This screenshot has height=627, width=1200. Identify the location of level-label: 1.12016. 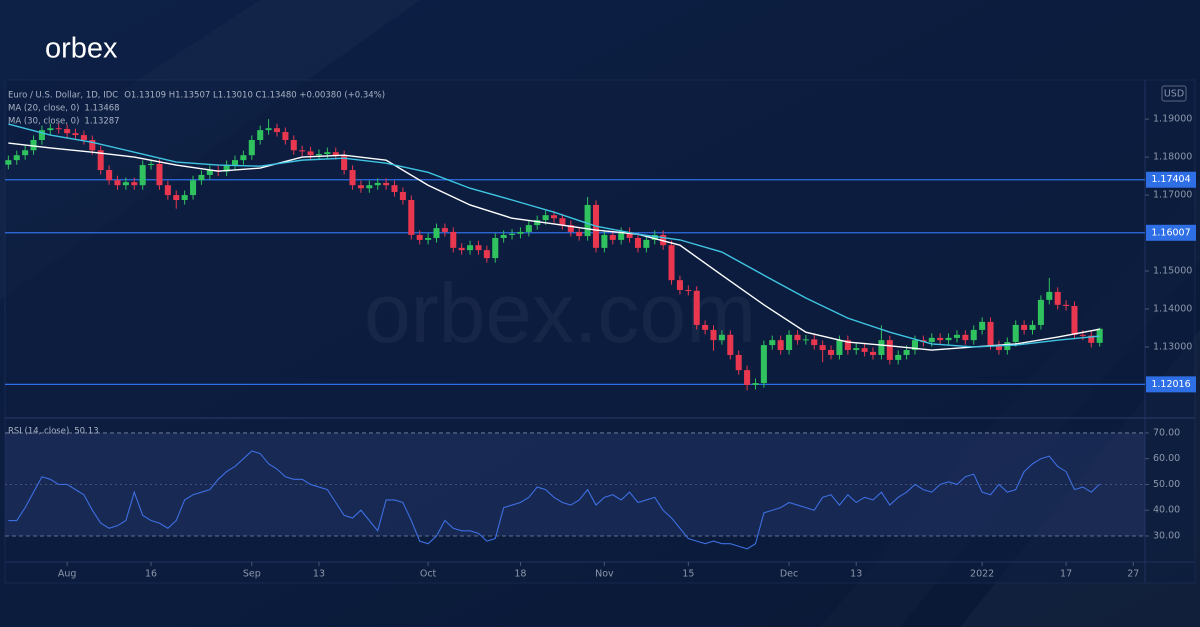
(1170, 384).